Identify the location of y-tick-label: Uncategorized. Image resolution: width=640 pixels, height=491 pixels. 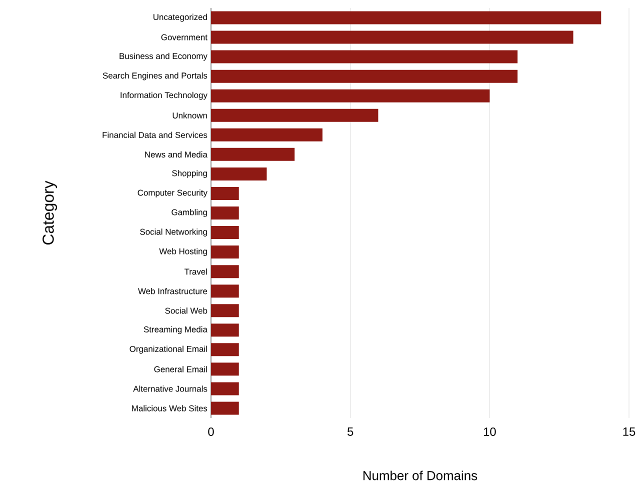
(180, 18).